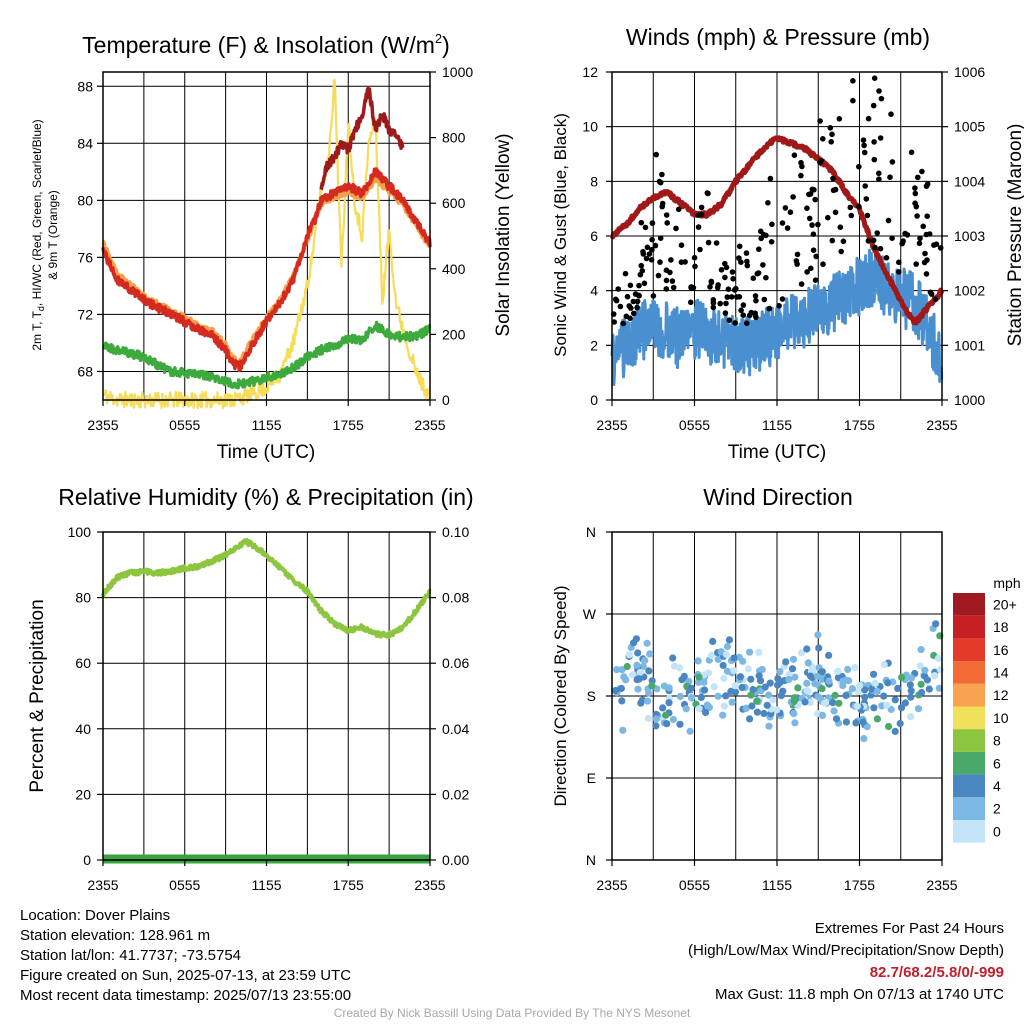  What do you see at coordinates (446, 400) in the screenshot?
I see `y2-tick-label: 0` at bounding box center [446, 400].